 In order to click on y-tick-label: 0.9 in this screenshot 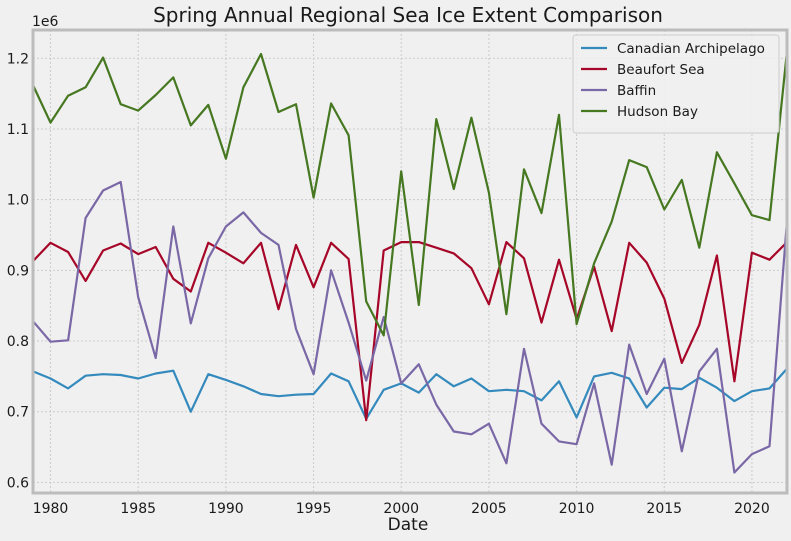, I will do `click(18, 271)`.